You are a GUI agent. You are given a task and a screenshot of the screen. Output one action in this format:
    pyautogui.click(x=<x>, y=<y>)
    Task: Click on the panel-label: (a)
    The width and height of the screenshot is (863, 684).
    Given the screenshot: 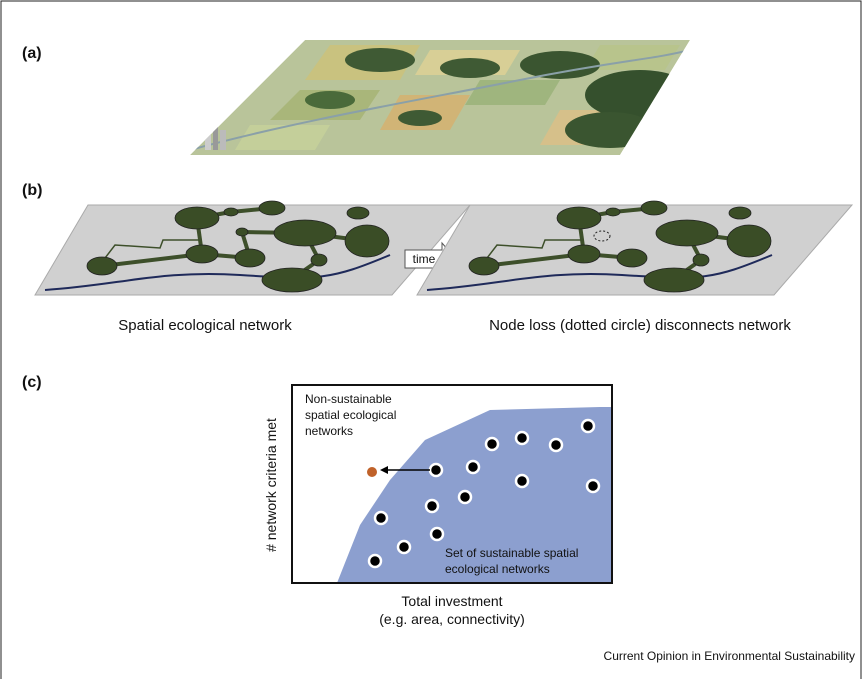 What is the action you would take?
    pyautogui.click(x=32, y=53)
    